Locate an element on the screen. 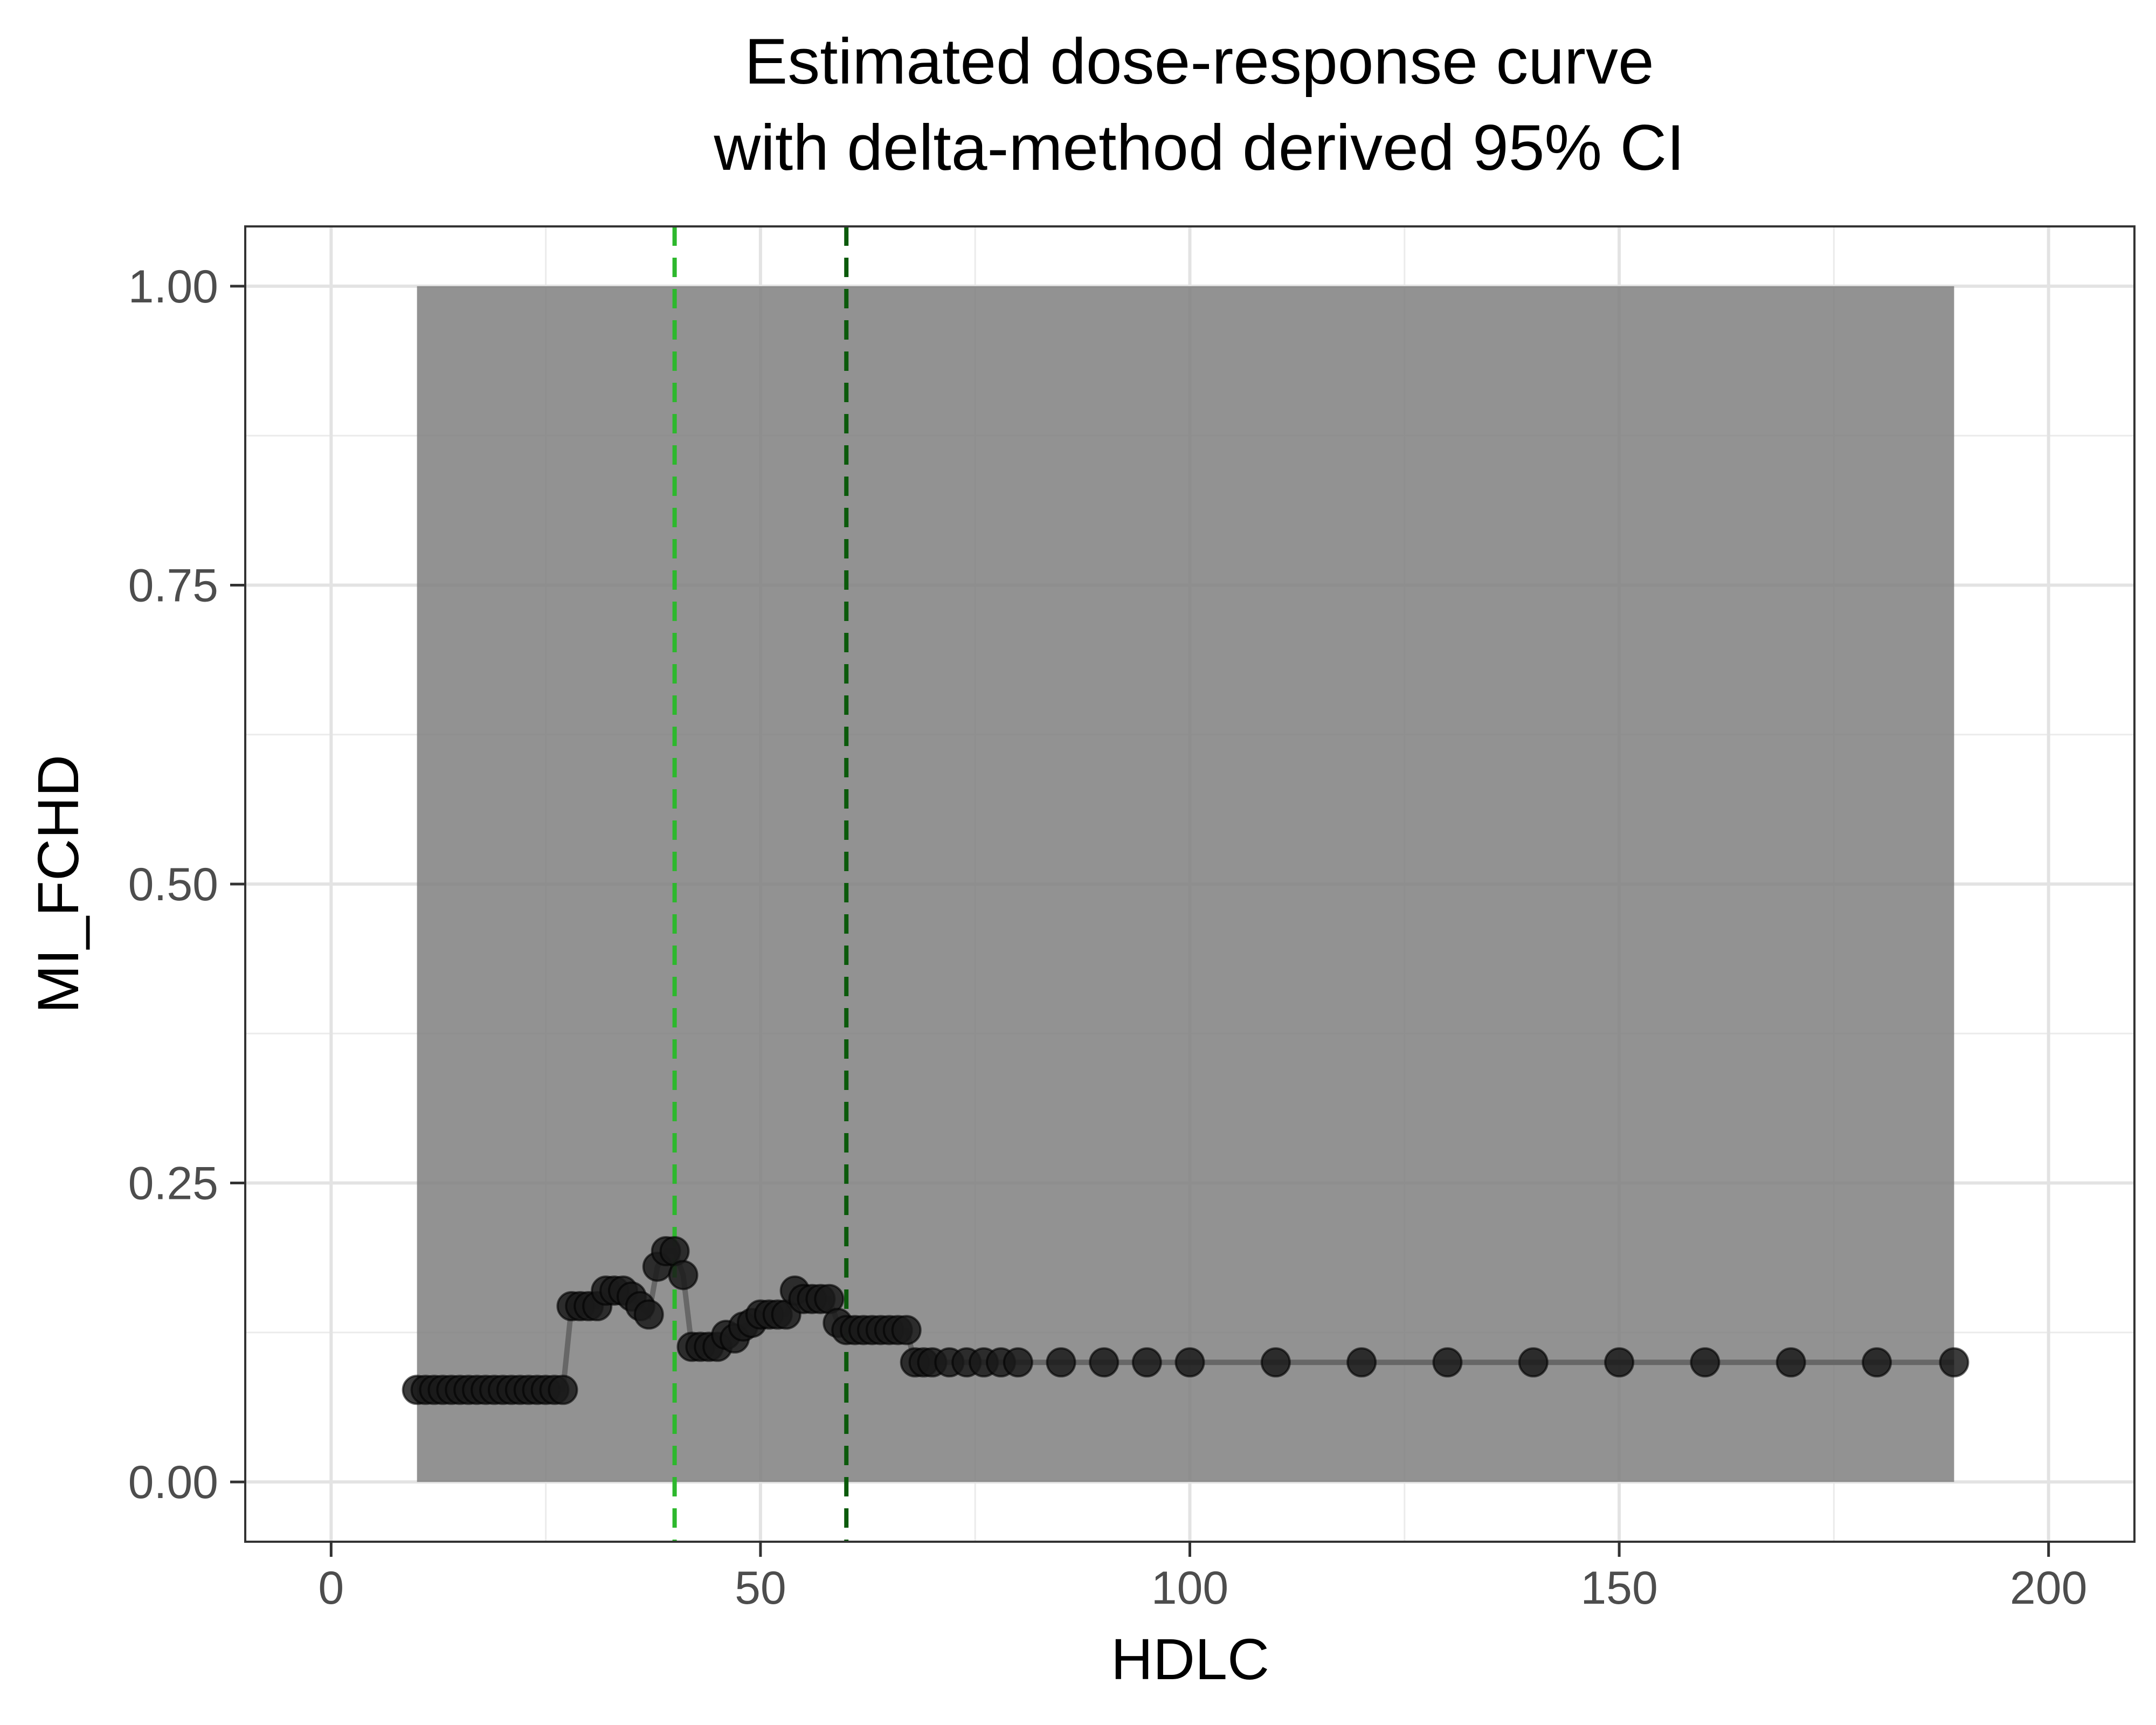 This screenshot has width=2156, height=1725. y-axis-title: MI_FCHD is located at coordinates (58, 884).